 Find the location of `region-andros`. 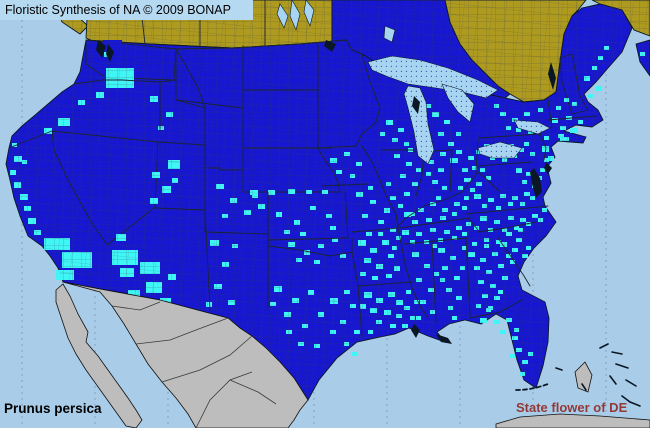

region-andros is located at coordinates (583, 377).